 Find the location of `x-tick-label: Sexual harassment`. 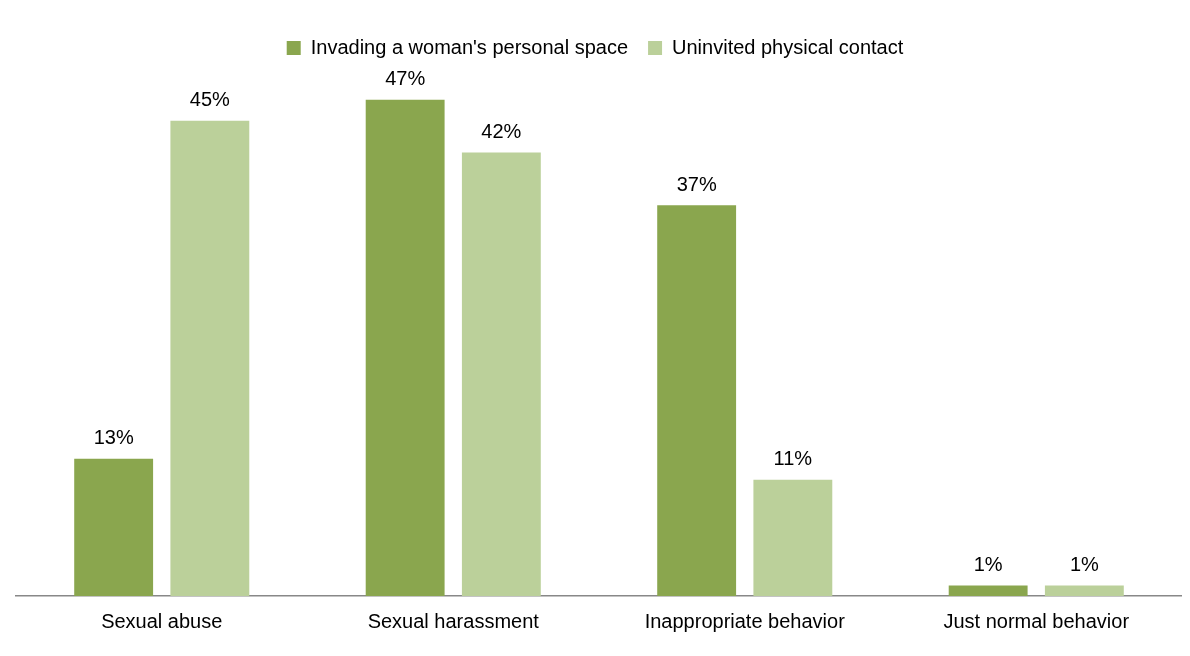

x-tick-label: Sexual harassment is located at coordinates (453, 620).